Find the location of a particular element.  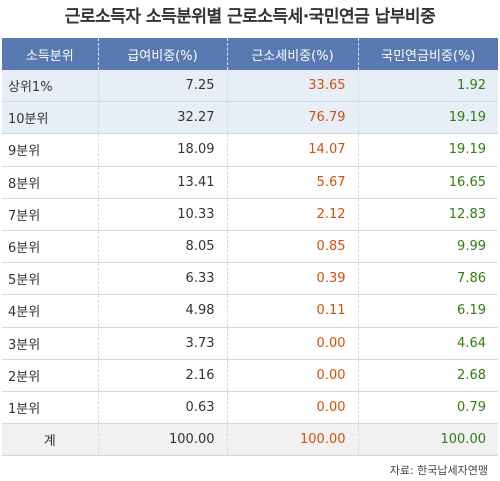

column-header-tax-share: 근소세비중(%) is located at coordinates (293, 54).